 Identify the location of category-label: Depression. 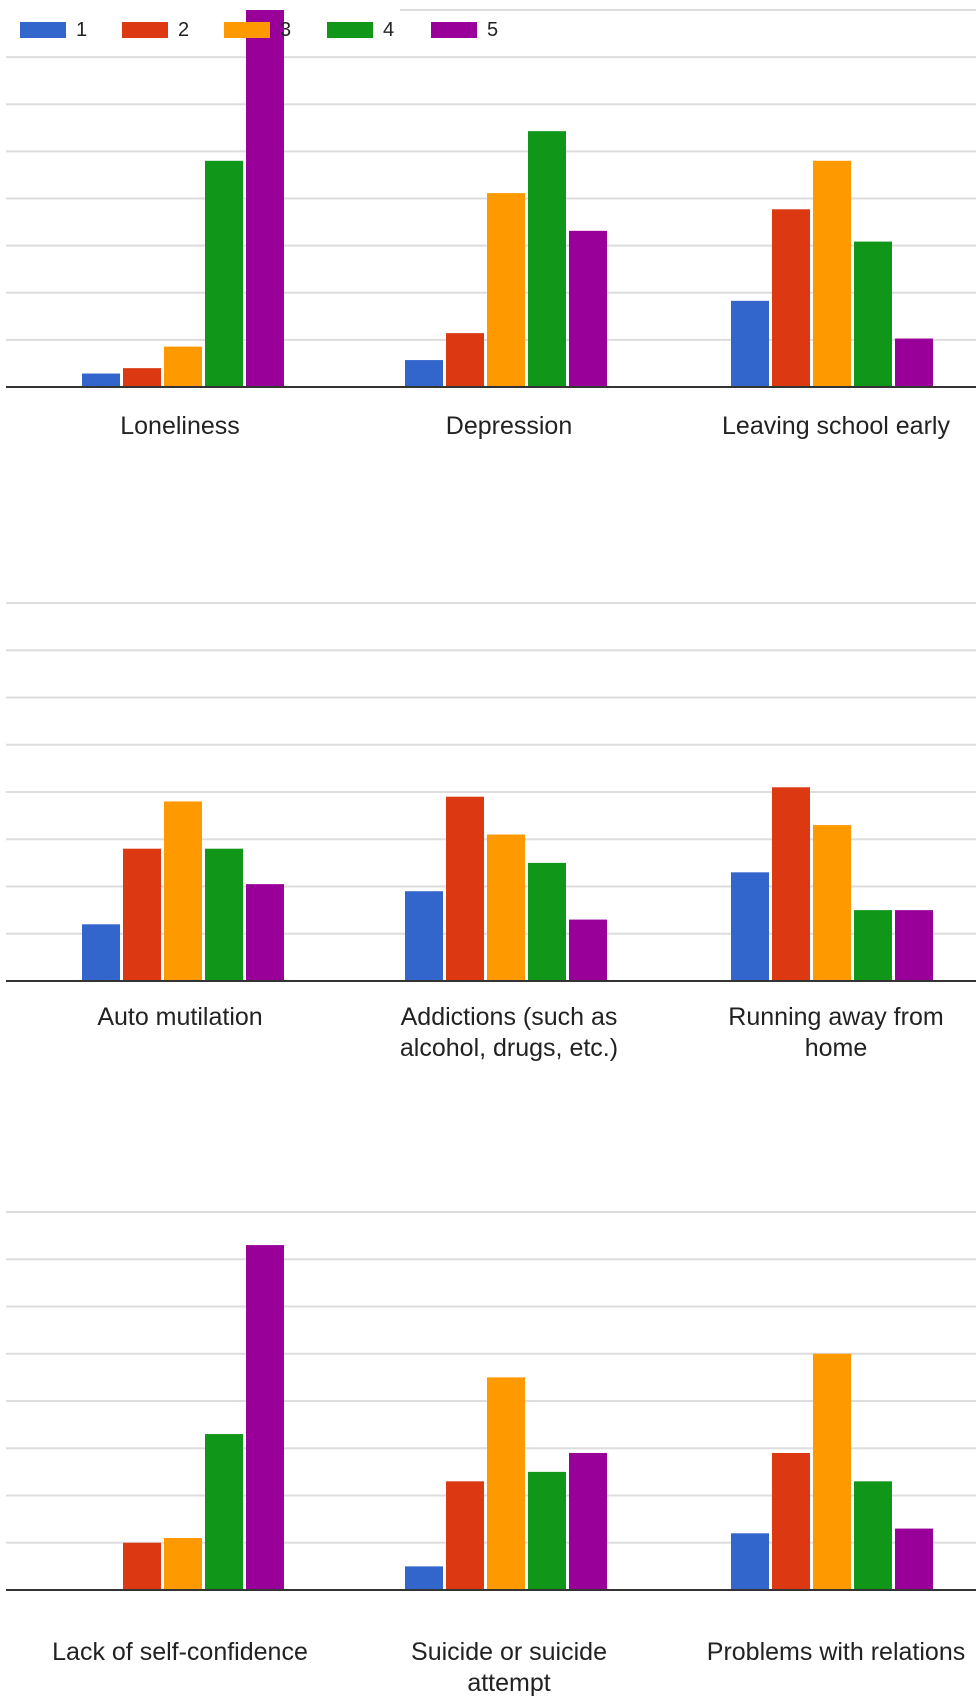
(509, 426).